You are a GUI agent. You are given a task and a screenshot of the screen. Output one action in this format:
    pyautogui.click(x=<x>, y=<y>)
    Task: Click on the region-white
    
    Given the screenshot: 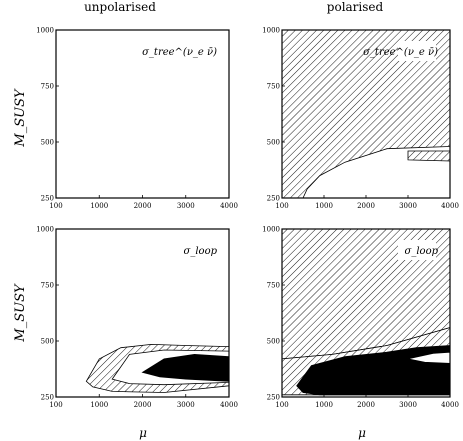 What is the action you would take?
    pyautogui.click(x=428, y=357)
    